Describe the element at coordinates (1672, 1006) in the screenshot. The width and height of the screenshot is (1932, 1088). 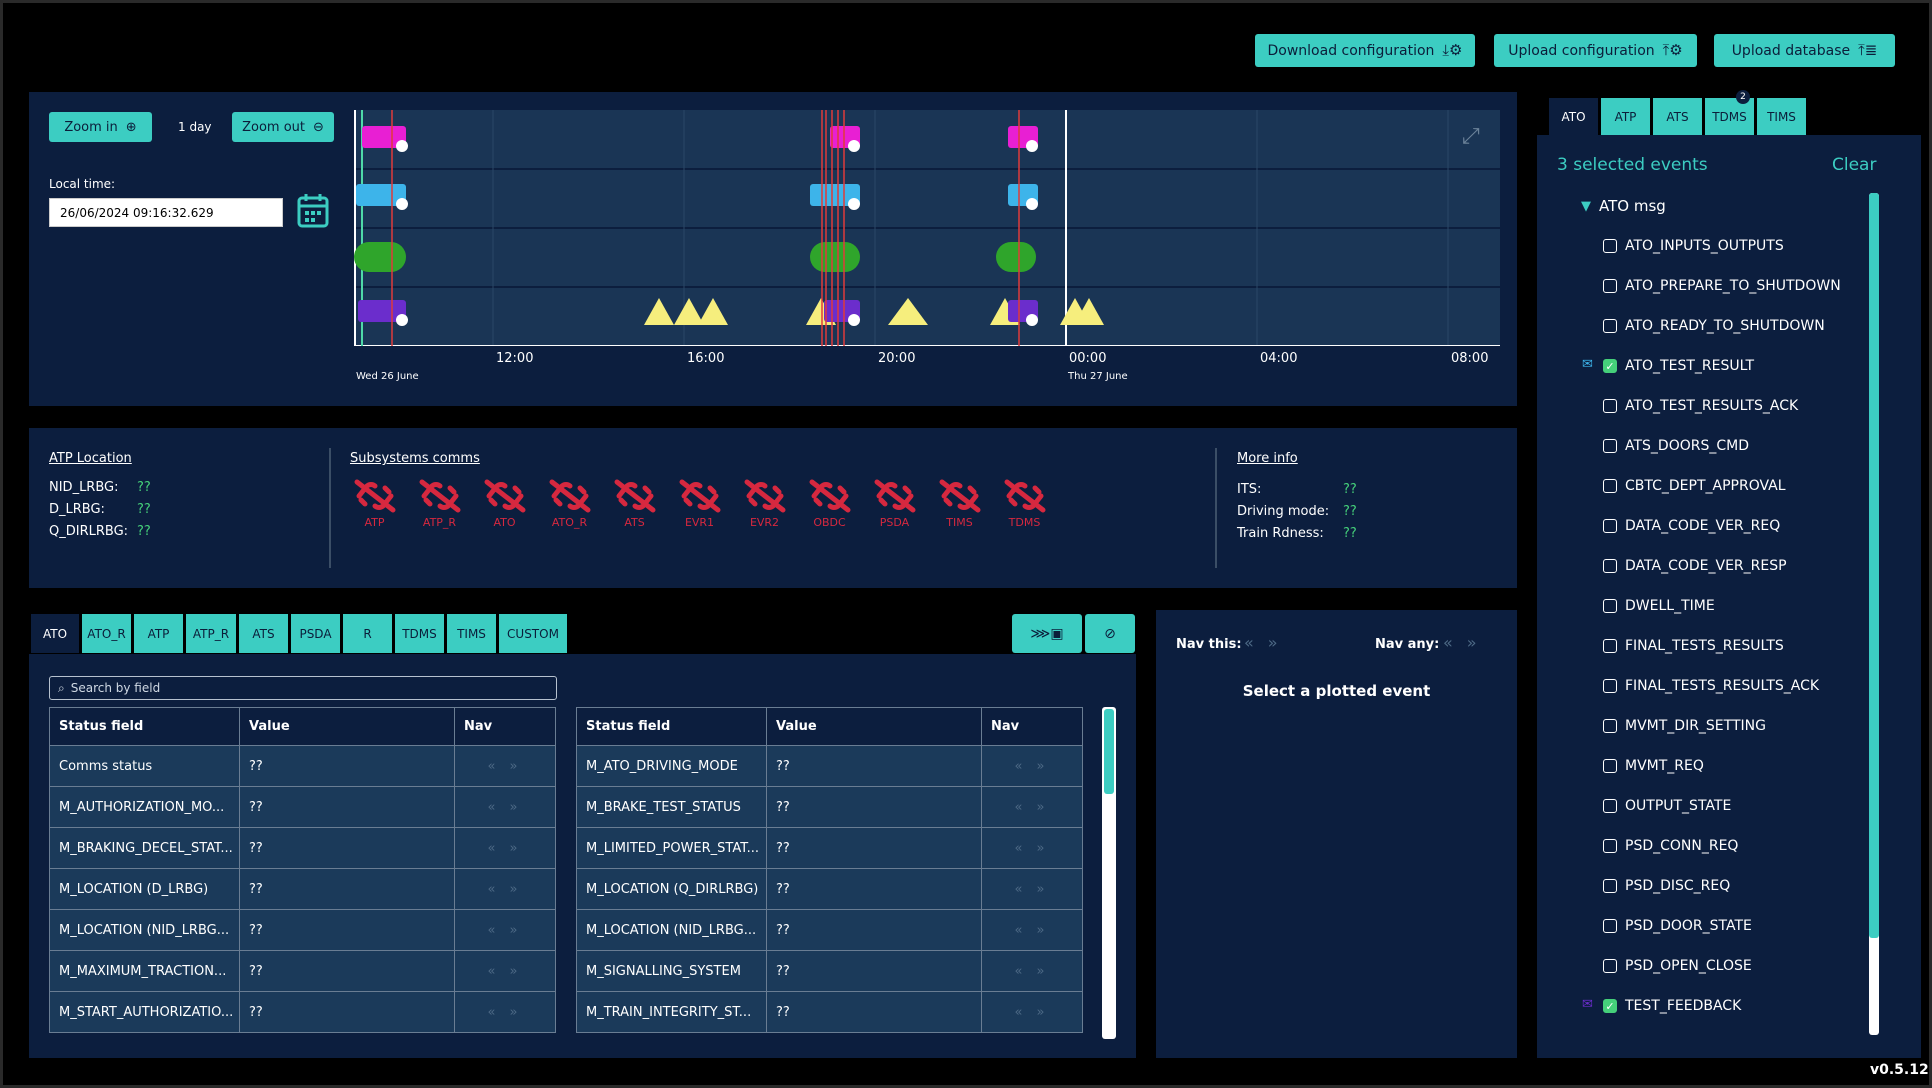
I see `event-item: ✓ TEST_FEEDBACK` at that location.